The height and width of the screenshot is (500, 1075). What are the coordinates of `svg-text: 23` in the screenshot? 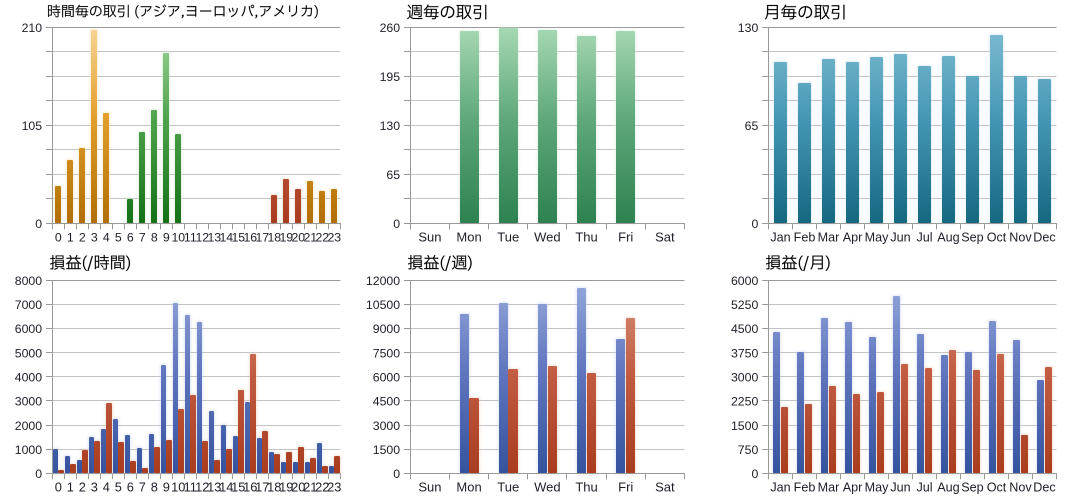 It's located at (334, 238).